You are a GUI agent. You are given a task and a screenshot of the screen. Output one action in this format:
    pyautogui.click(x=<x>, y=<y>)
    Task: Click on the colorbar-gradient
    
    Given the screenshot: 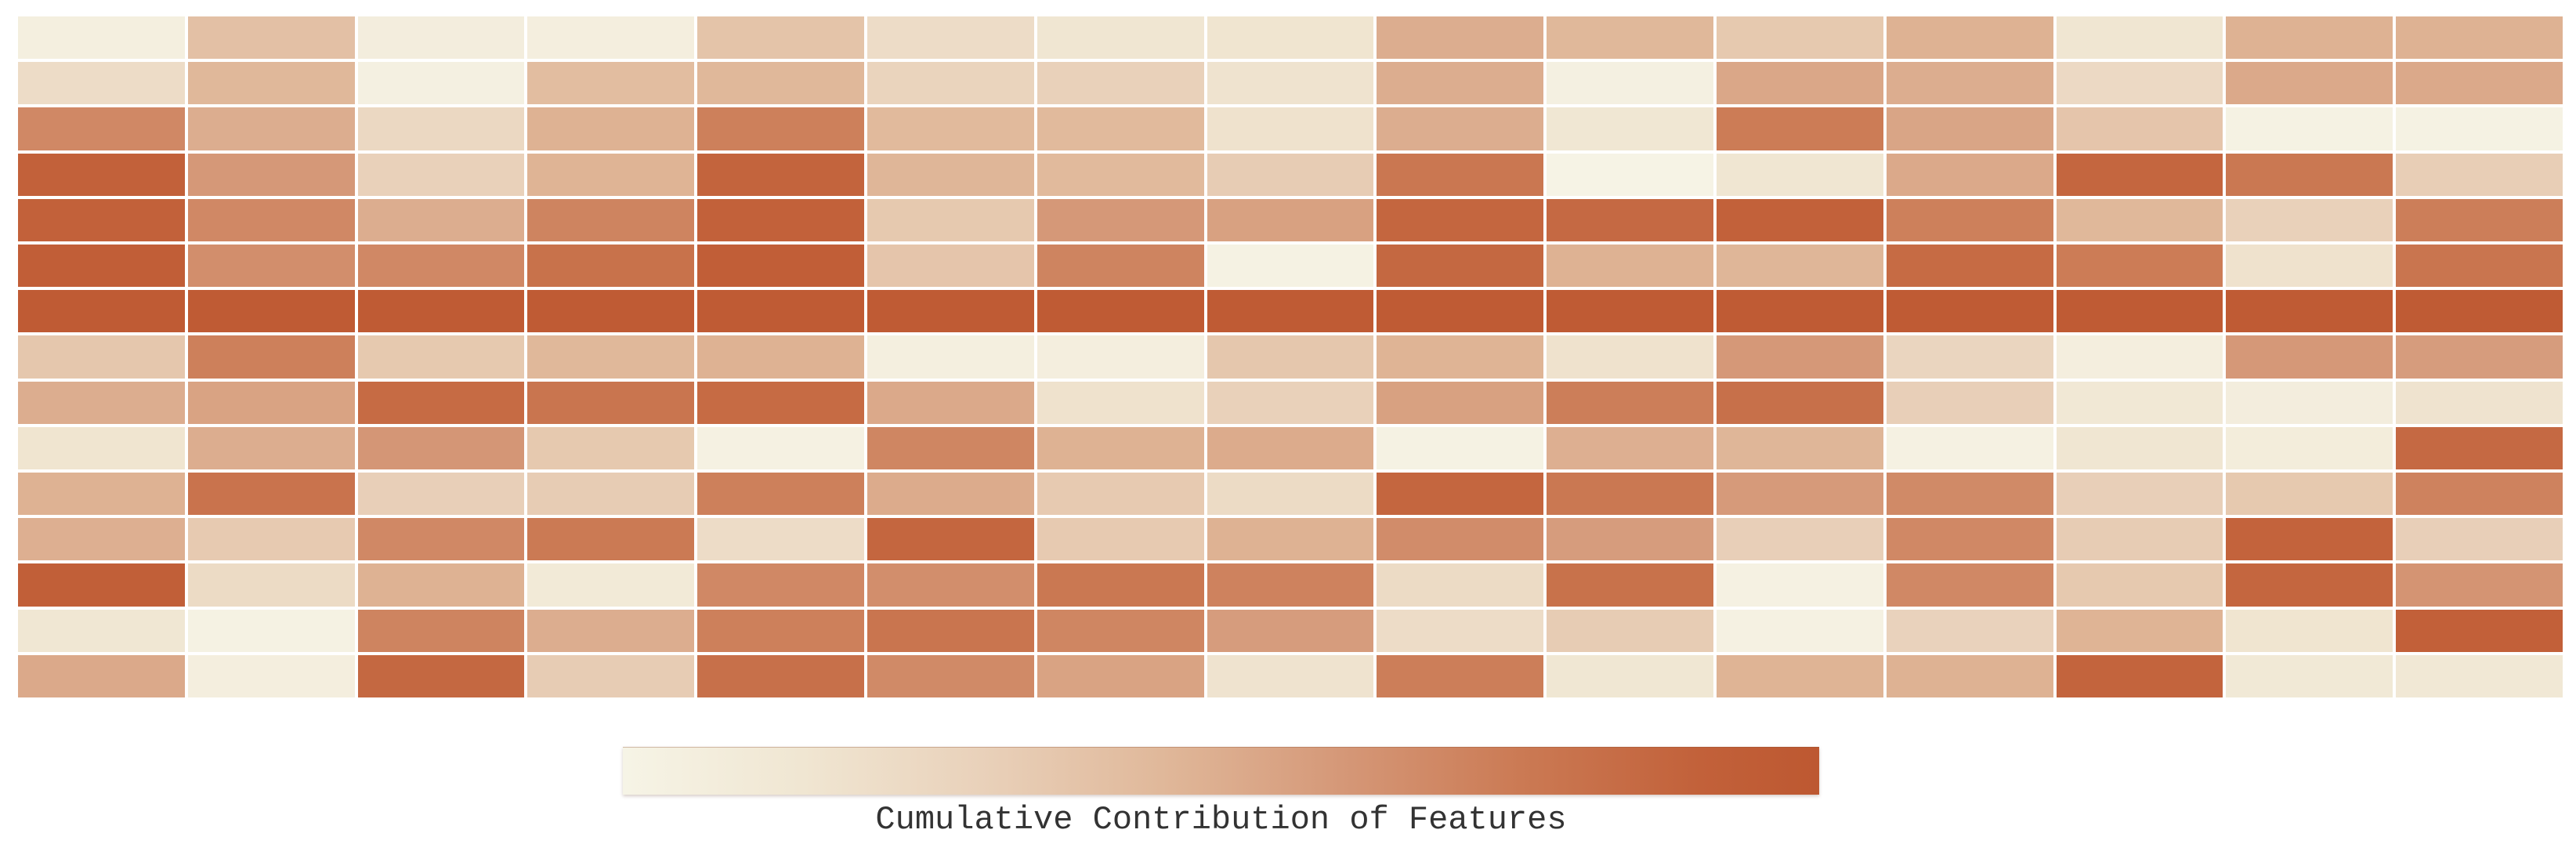 What is the action you would take?
    pyautogui.click(x=1221, y=771)
    